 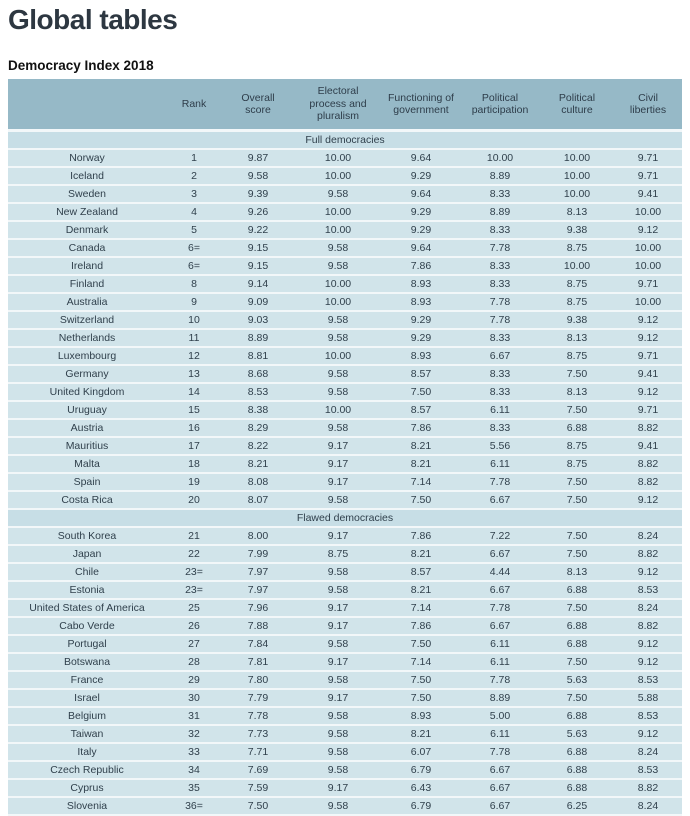 I want to click on section-row: Flawed democracies, so click(x=345, y=518).